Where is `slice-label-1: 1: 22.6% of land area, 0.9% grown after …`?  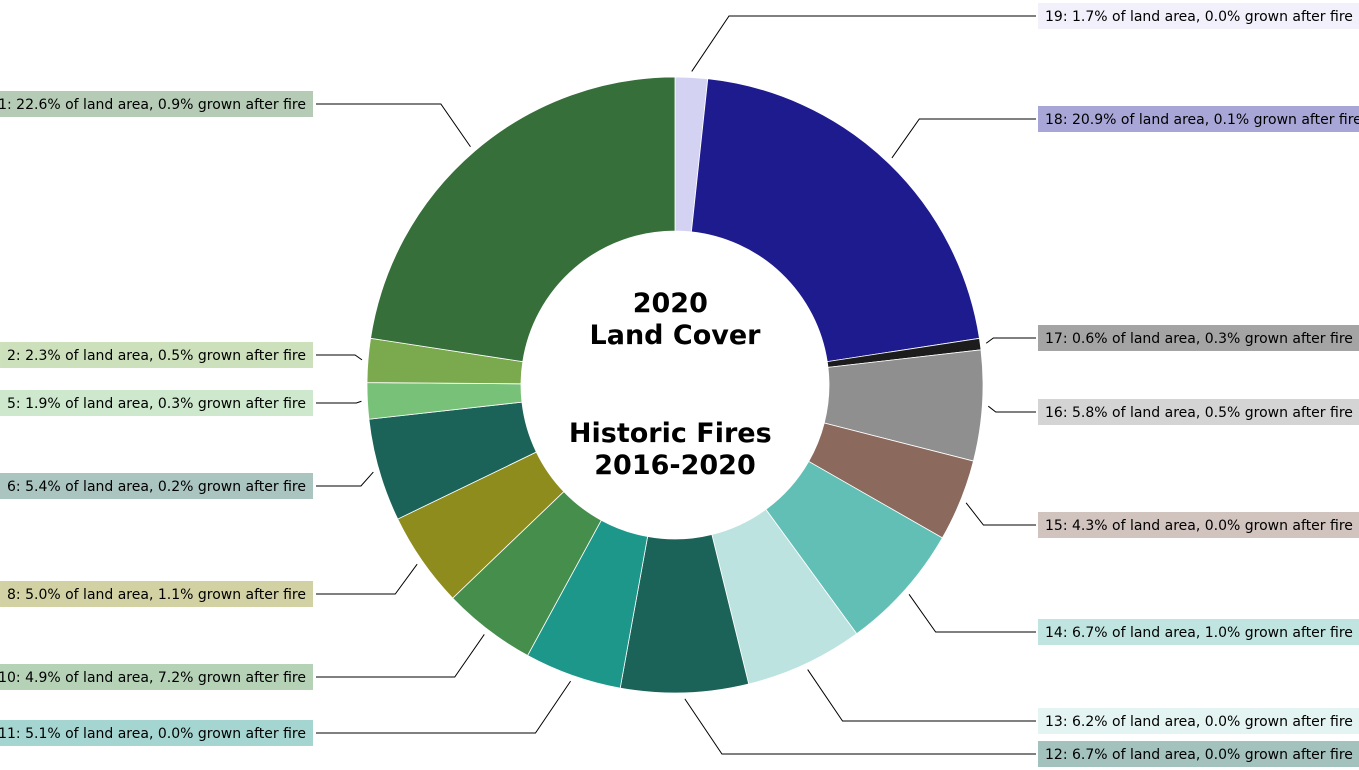 slice-label-1: 1: 22.6% of land area, 0.9% grown after … is located at coordinates (156, 104).